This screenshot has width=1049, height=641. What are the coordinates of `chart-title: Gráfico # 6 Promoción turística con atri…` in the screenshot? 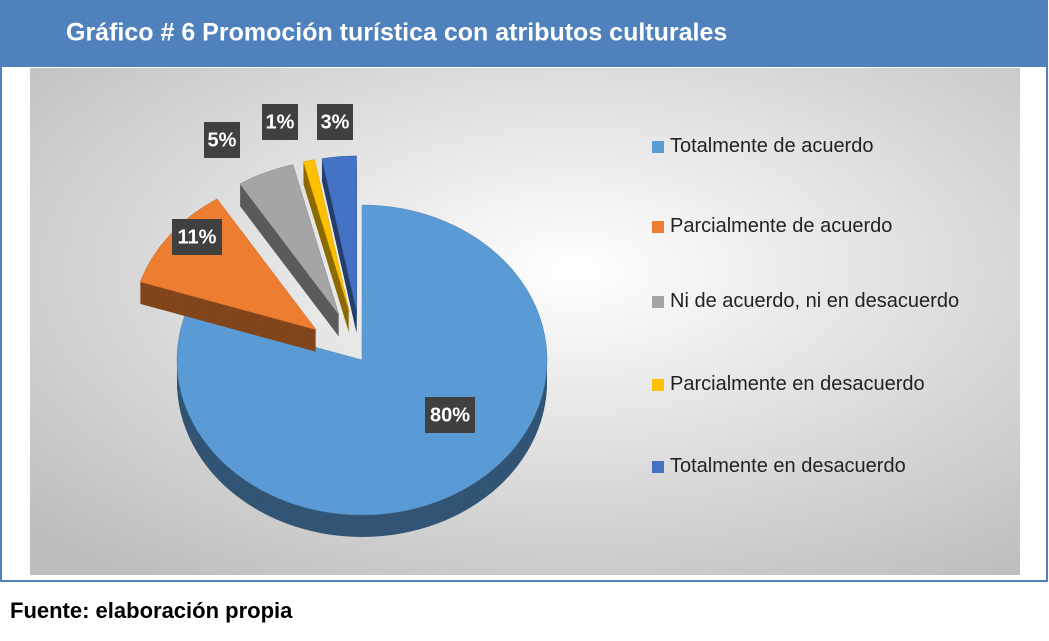 It's located at (396, 33).